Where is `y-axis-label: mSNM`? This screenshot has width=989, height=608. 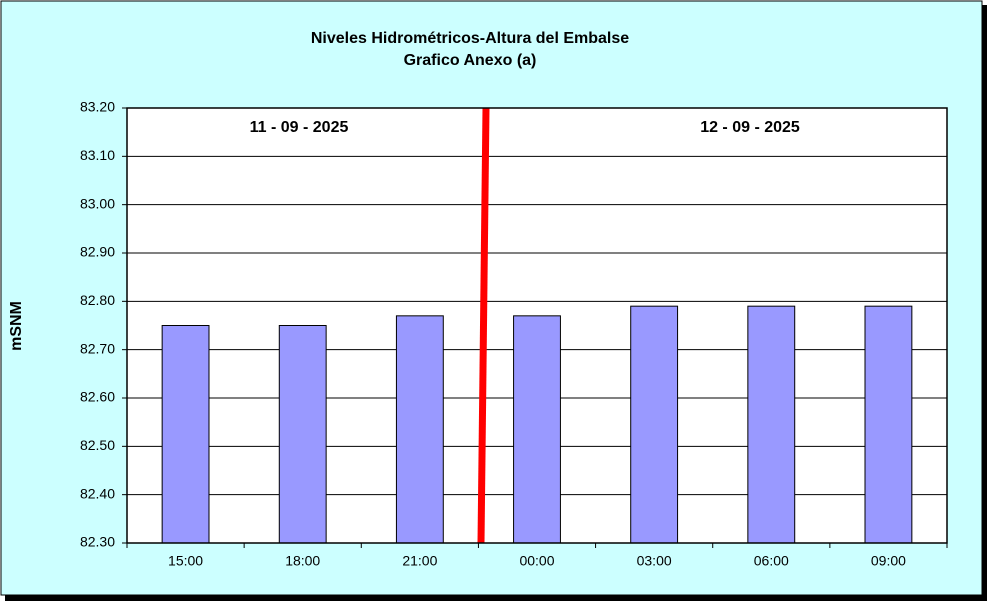 y-axis-label: mSNM is located at coordinates (16, 326).